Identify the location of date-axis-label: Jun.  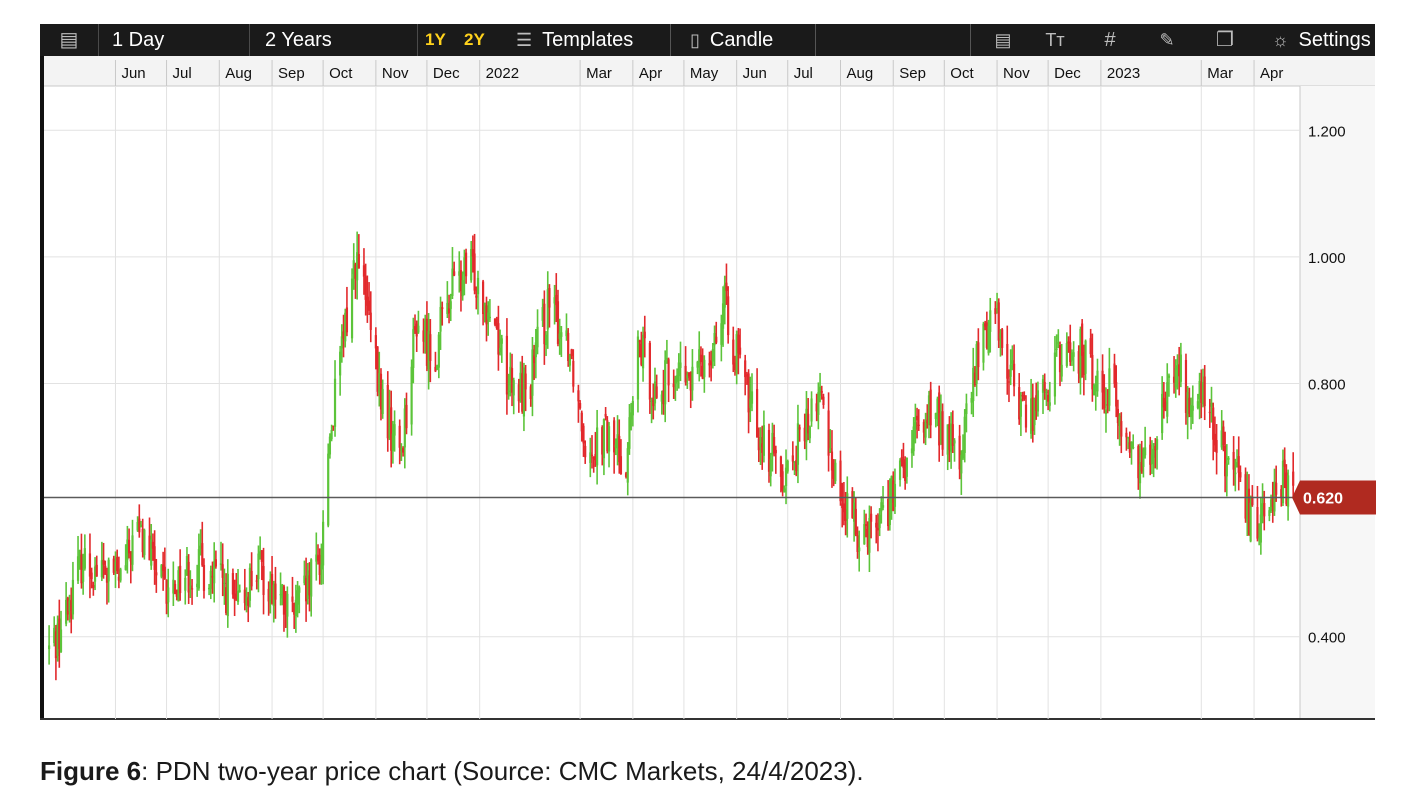
(755, 73).